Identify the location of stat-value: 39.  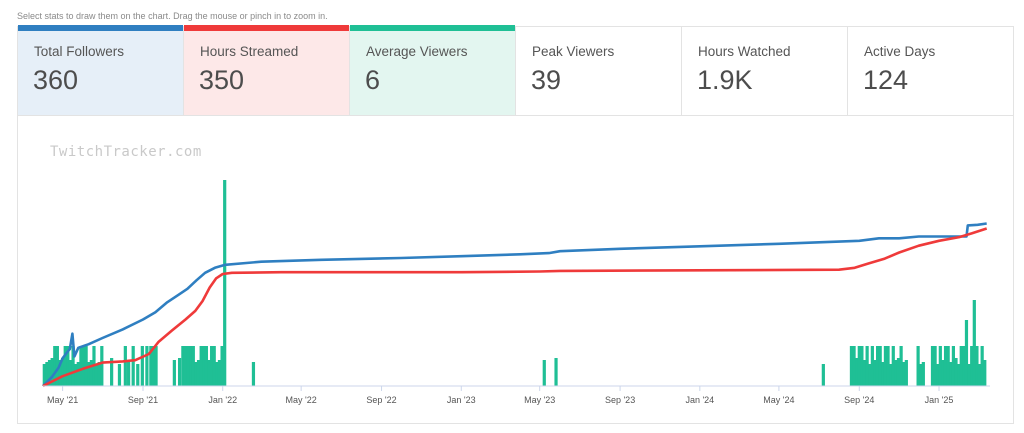
(546, 80).